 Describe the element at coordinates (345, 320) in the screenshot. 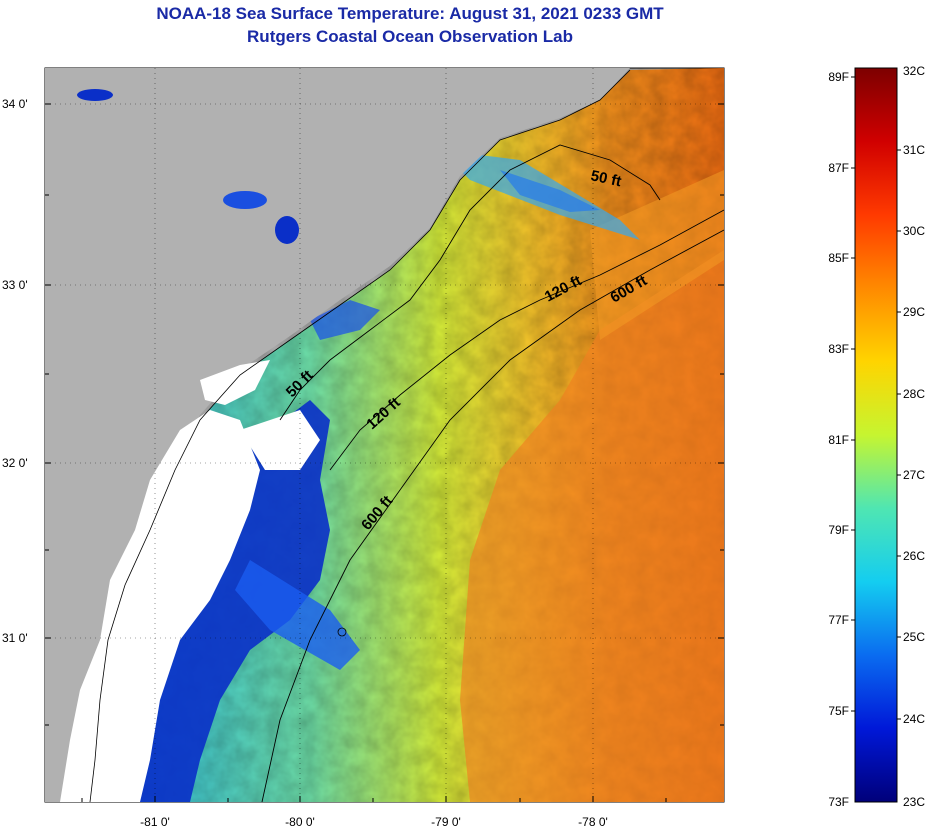

I see `cool-nearshore-north` at that location.